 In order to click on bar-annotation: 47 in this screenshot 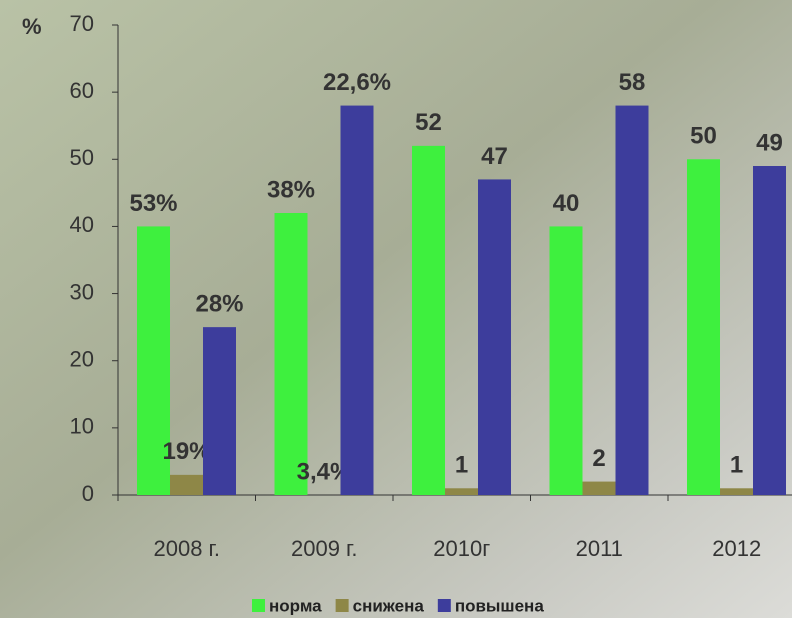, I will do `click(494, 156)`.